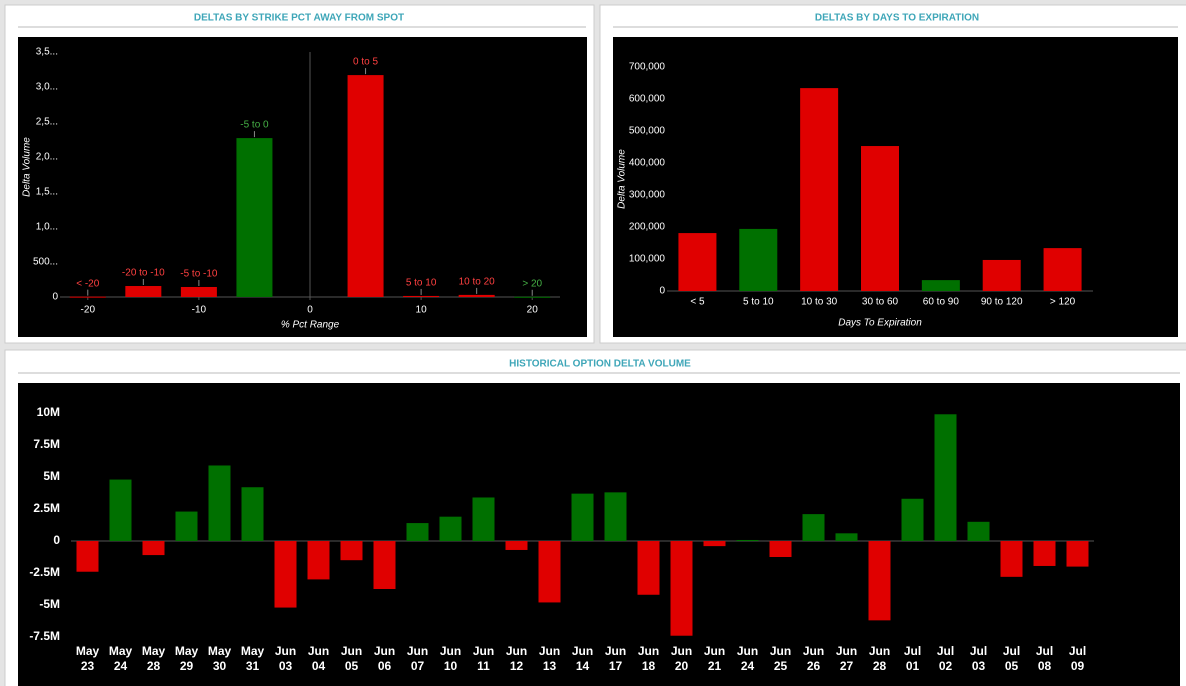  Describe the element at coordinates (418, 666) in the screenshot. I see `x-tick-label-line: 07` at that location.